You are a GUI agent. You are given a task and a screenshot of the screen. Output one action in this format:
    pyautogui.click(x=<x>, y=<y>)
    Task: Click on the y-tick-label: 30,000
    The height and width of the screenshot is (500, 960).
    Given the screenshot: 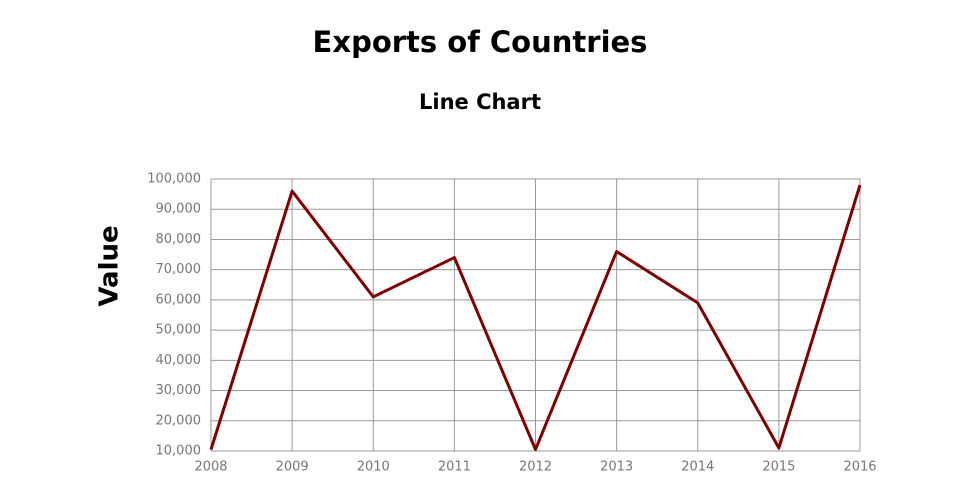 What is the action you would take?
    pyautogui.click(x=179, y=390)
    